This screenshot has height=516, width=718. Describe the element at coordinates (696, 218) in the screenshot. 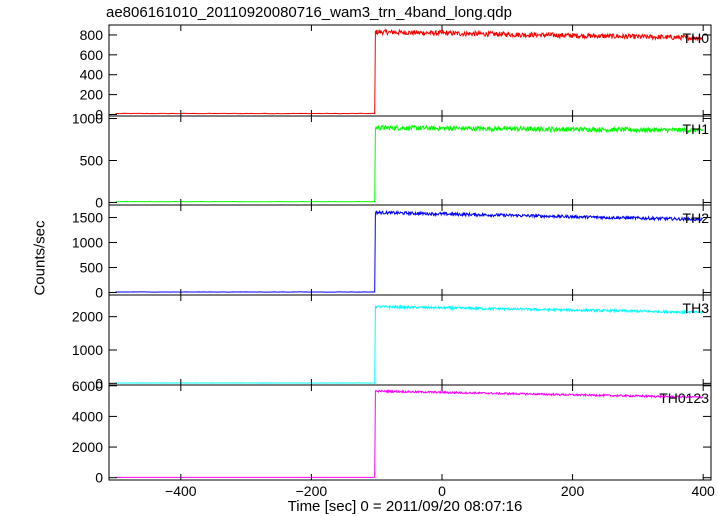

I see `series-label-th2: TH2` at that location.